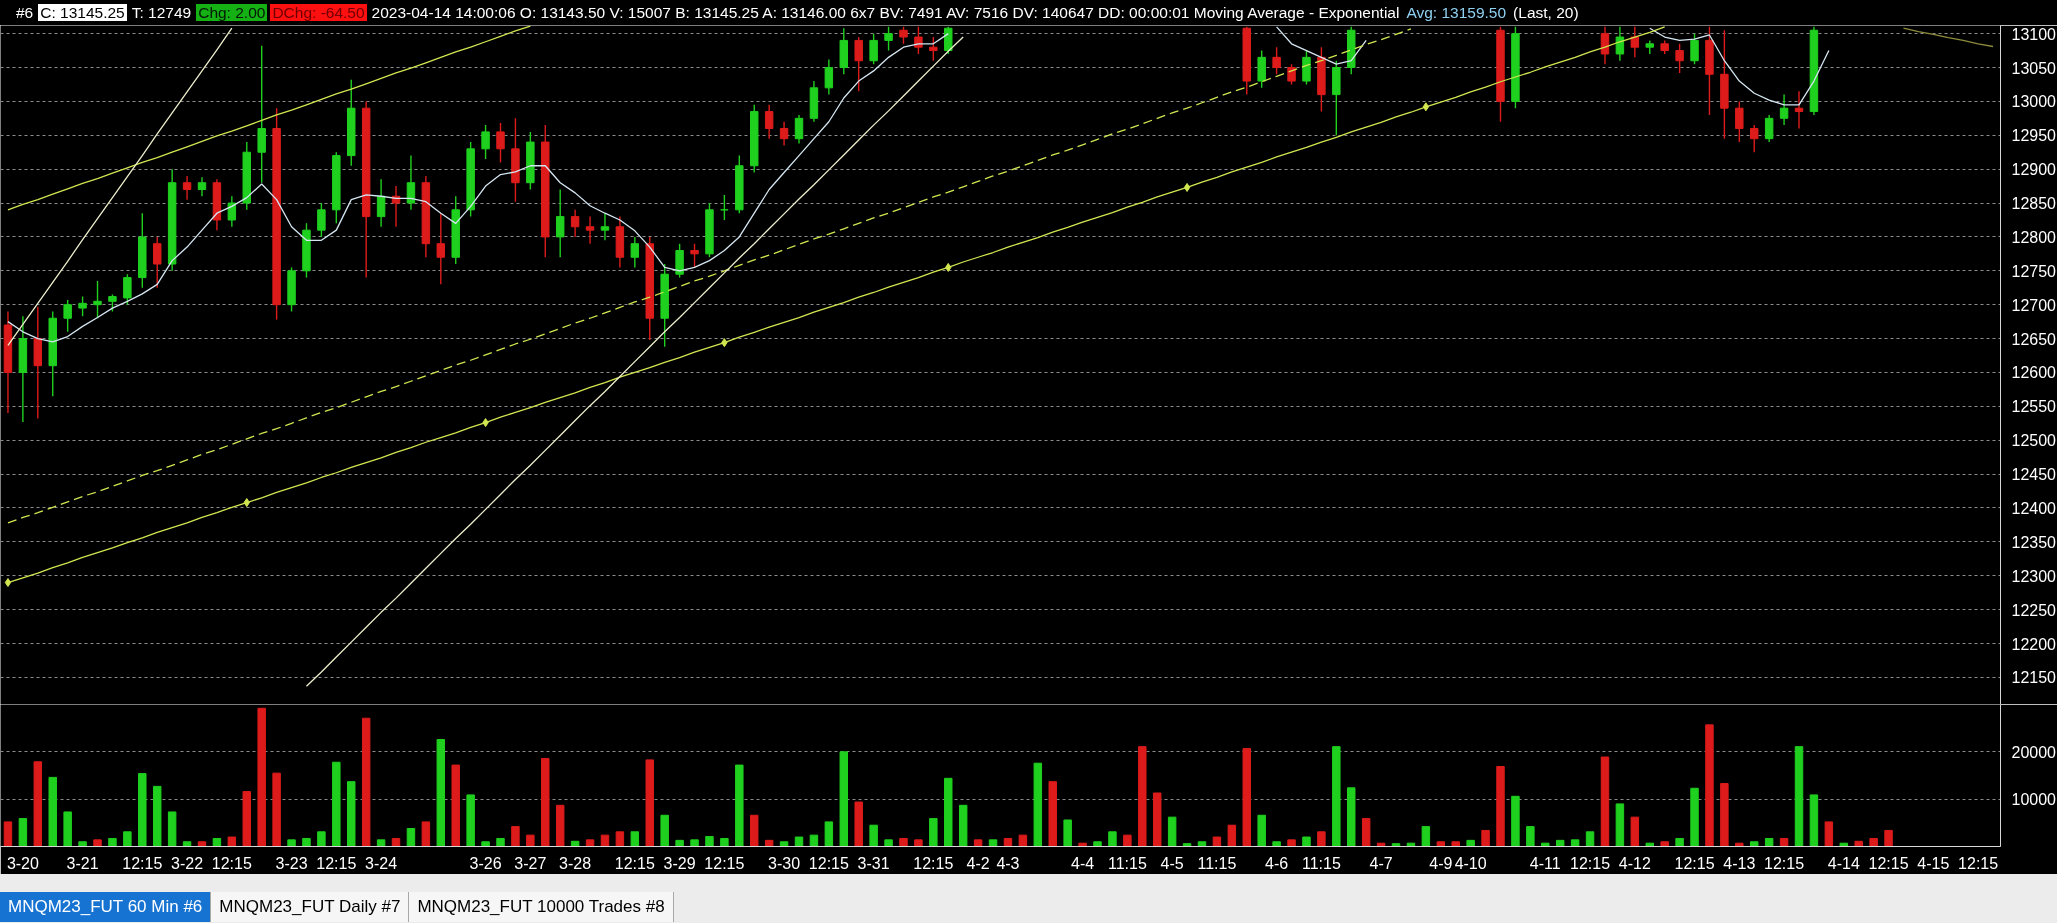 The height and width of the screenshot is (923, 2057). What do you see at coordinates (2034, 237) in the screenshot?
I see `y-tick-label: 12800` at bounding box center [2034, 237].